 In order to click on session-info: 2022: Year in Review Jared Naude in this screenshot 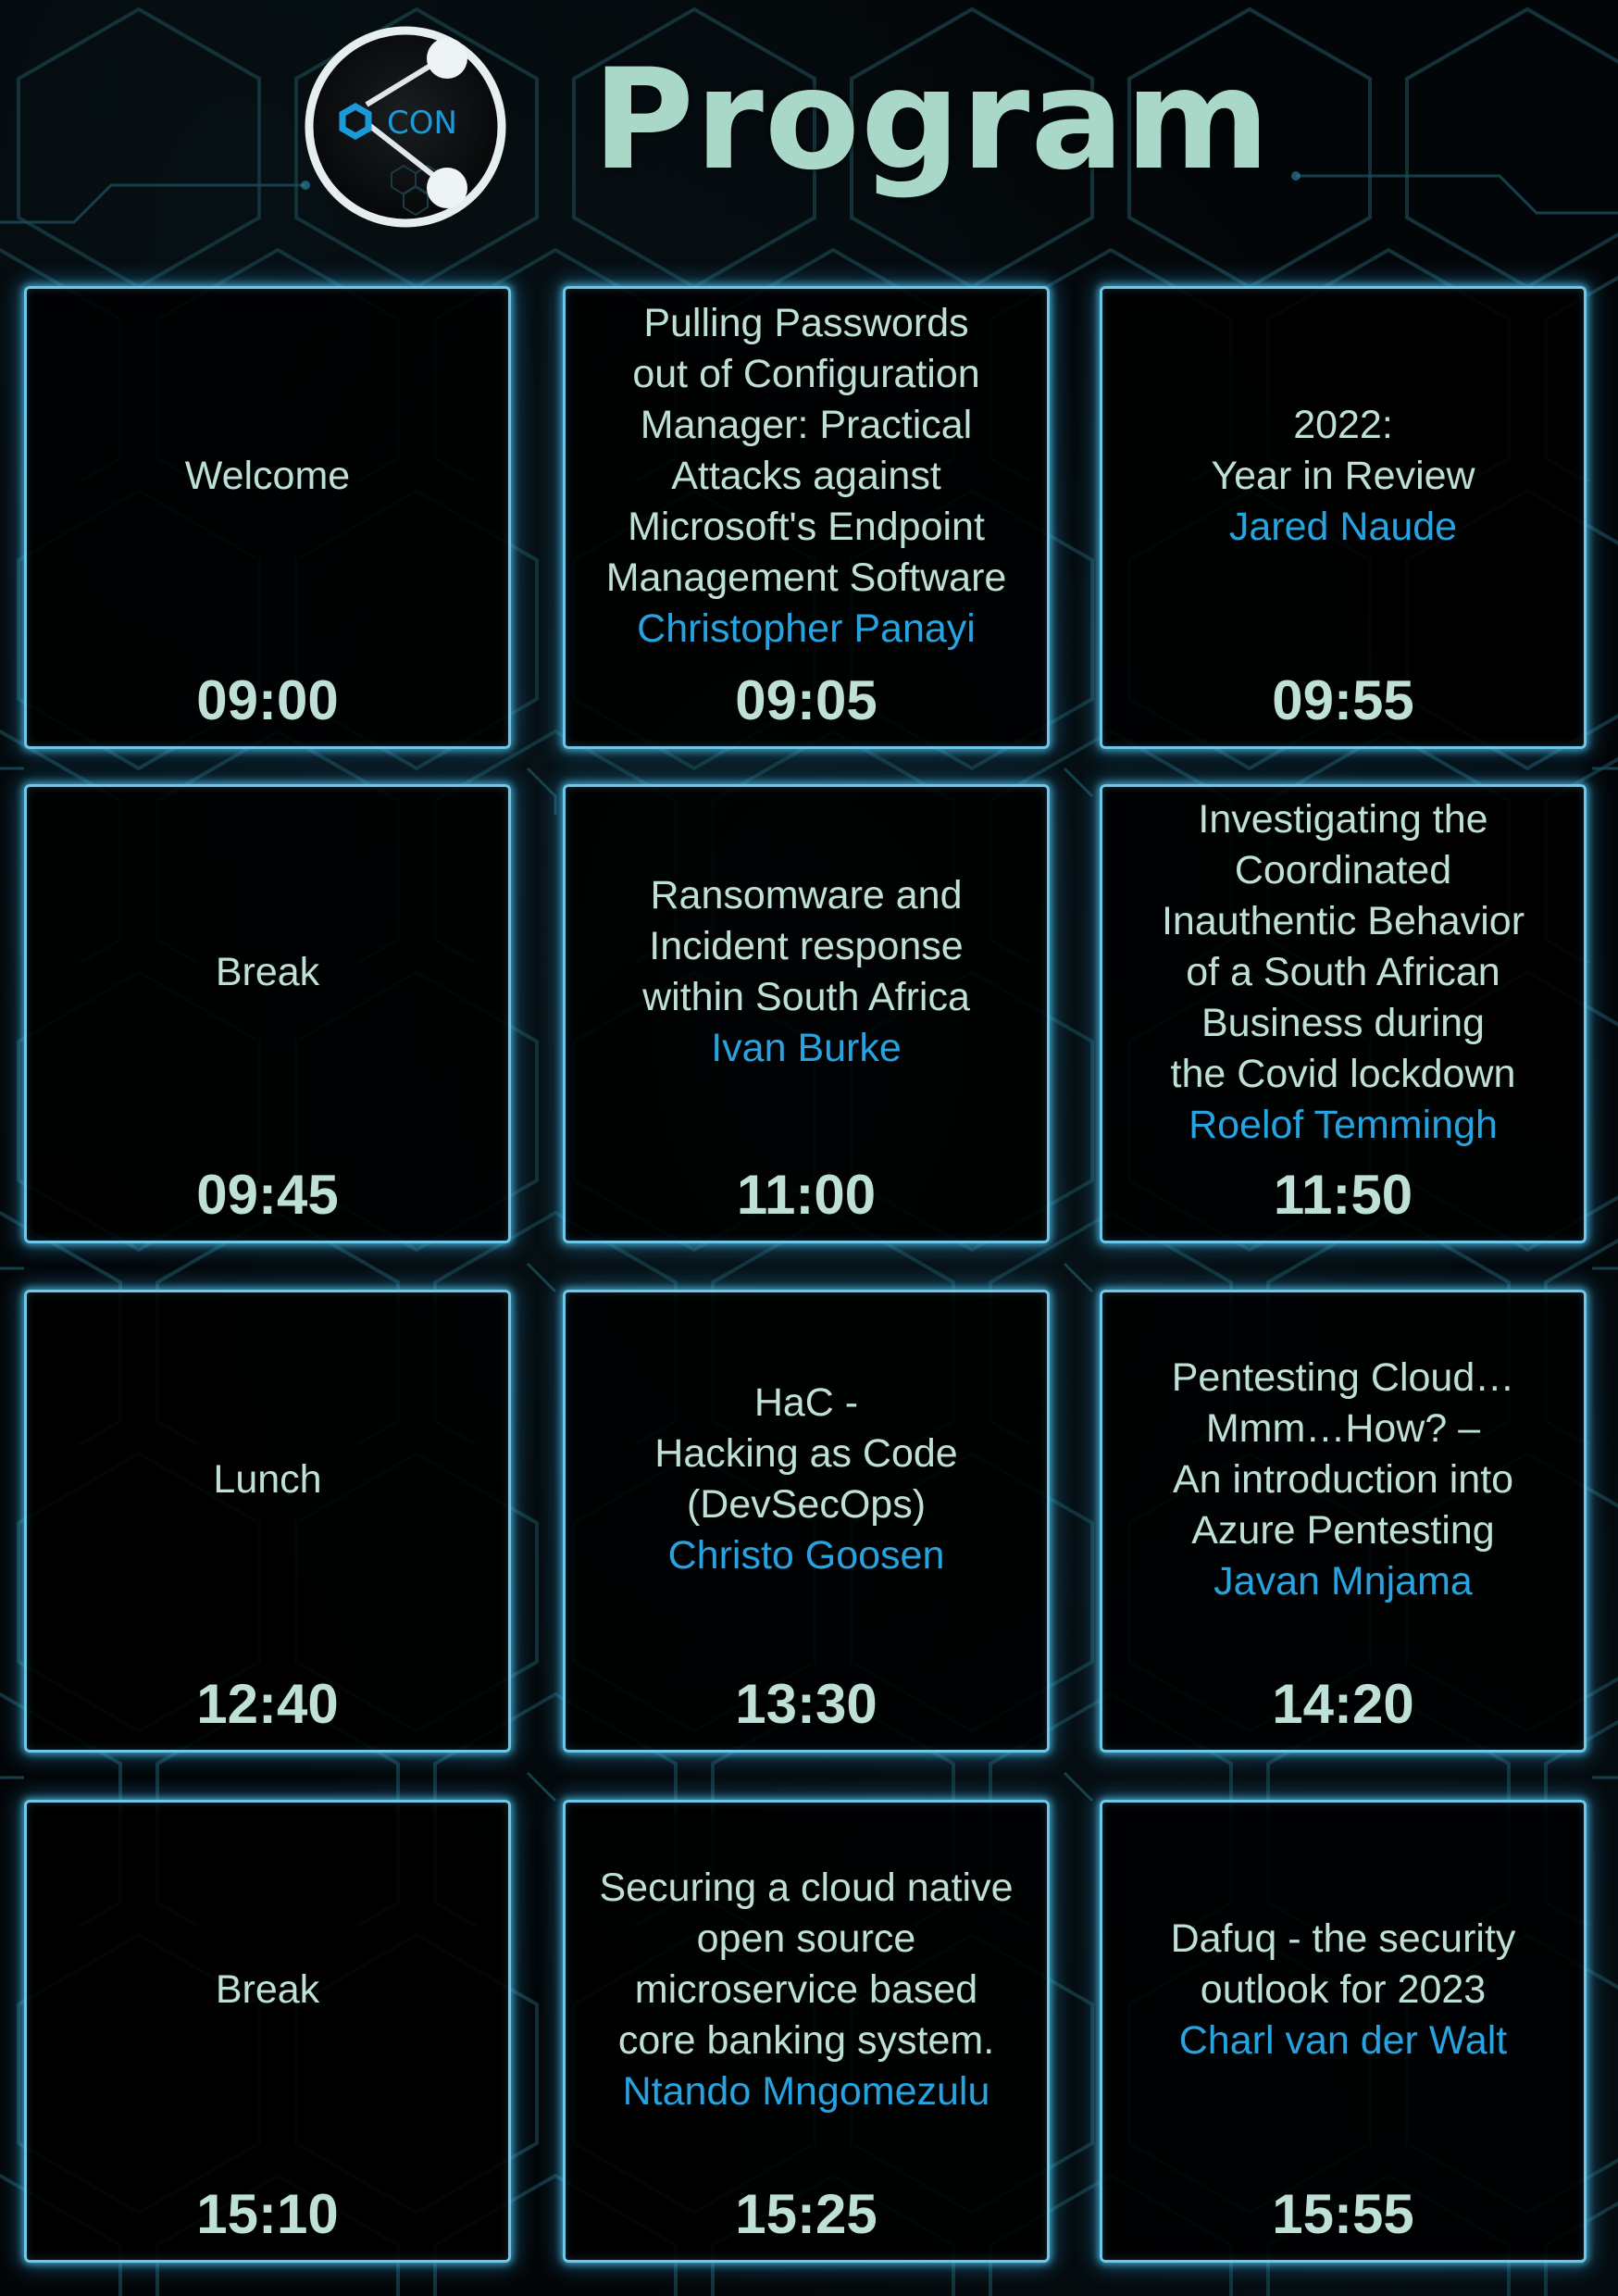, I will do `click(1343, 476)`.